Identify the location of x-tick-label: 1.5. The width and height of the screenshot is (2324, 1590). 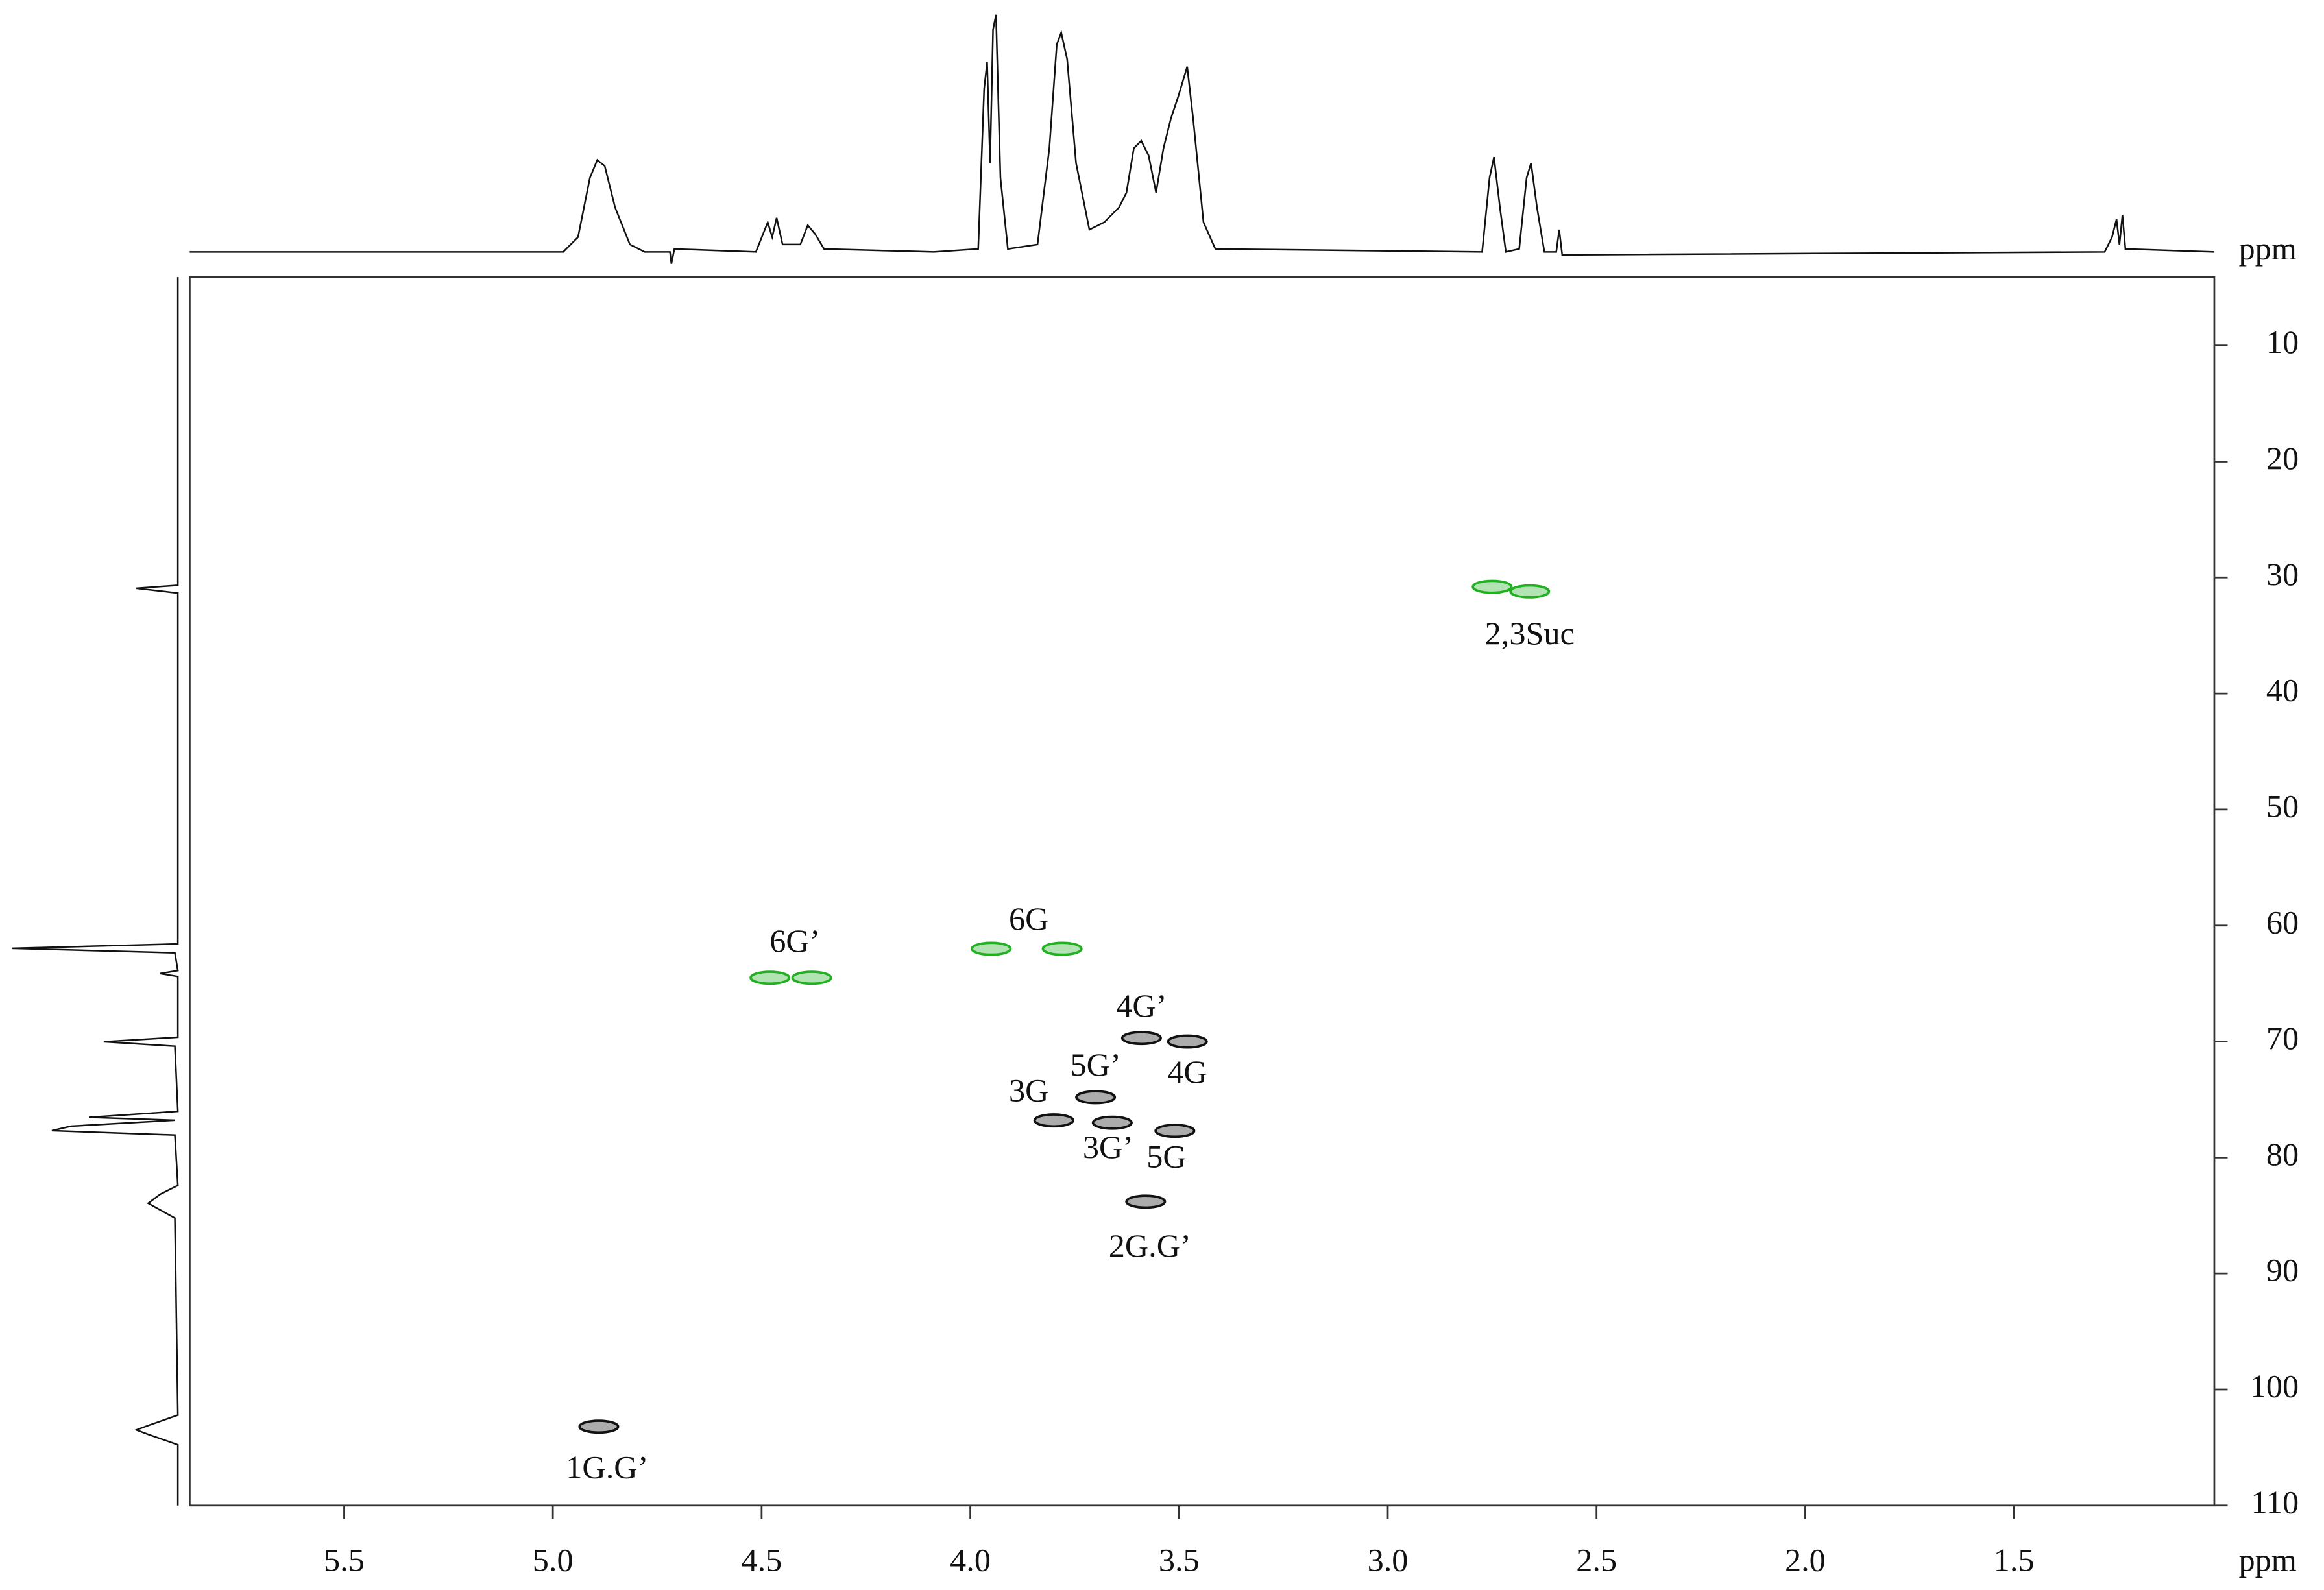
(2015, 1559).